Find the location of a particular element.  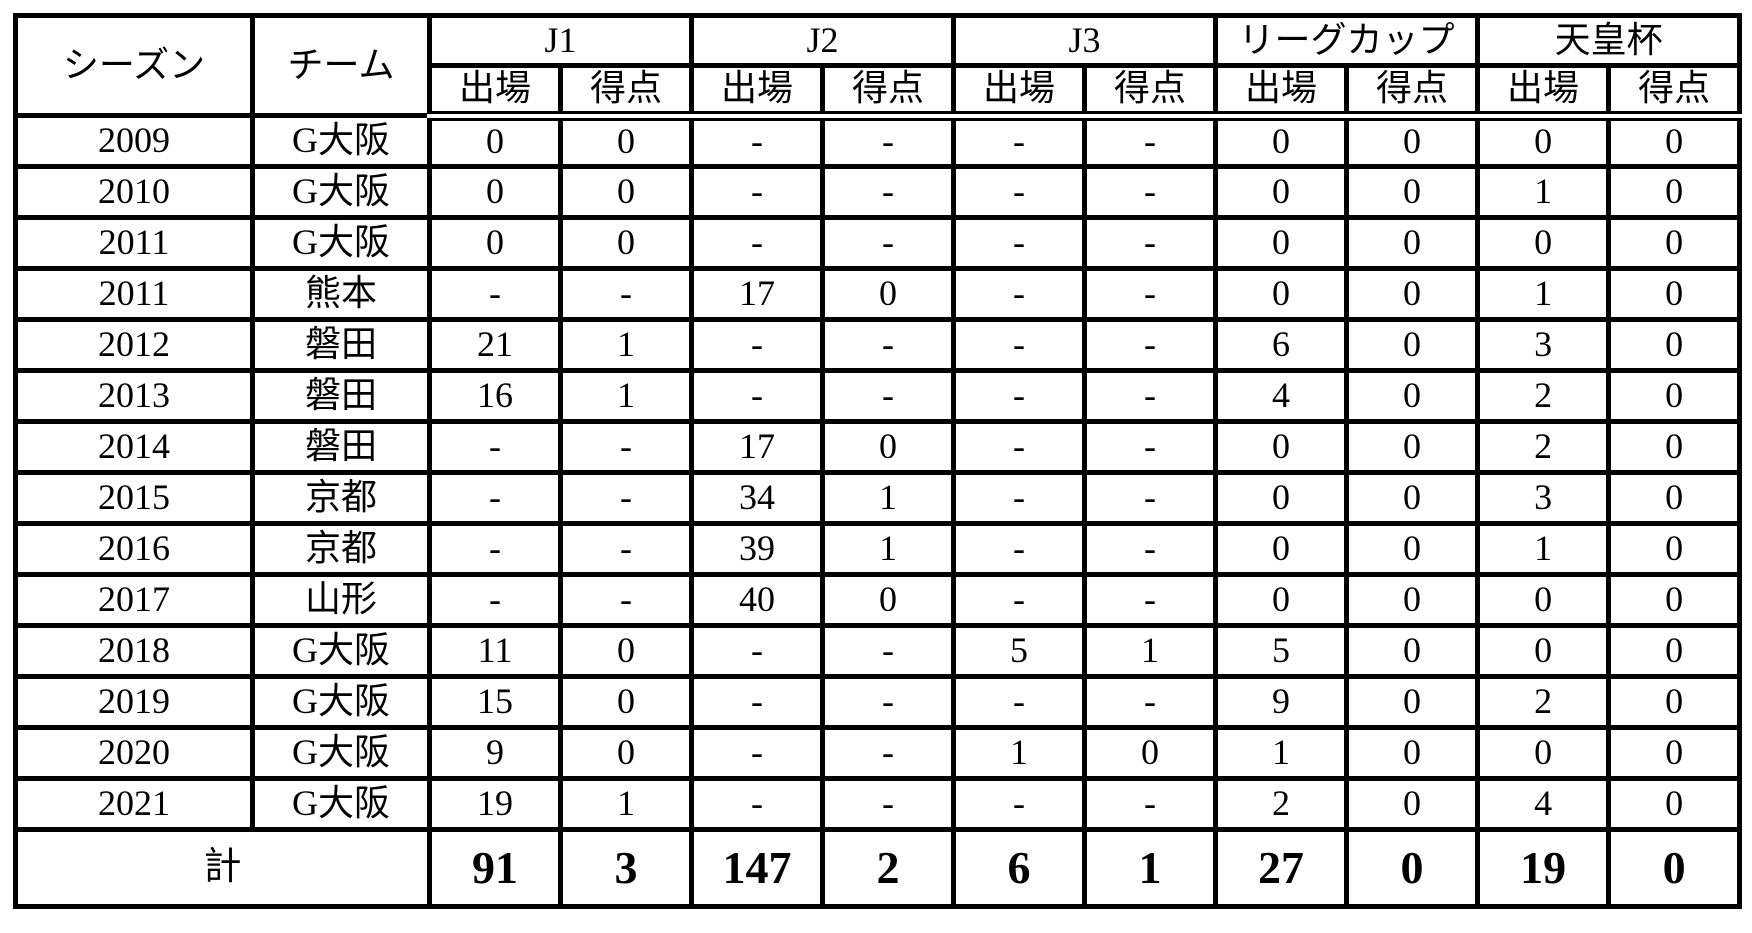

stat-cell: 9 is located at coordinates (495, 753).